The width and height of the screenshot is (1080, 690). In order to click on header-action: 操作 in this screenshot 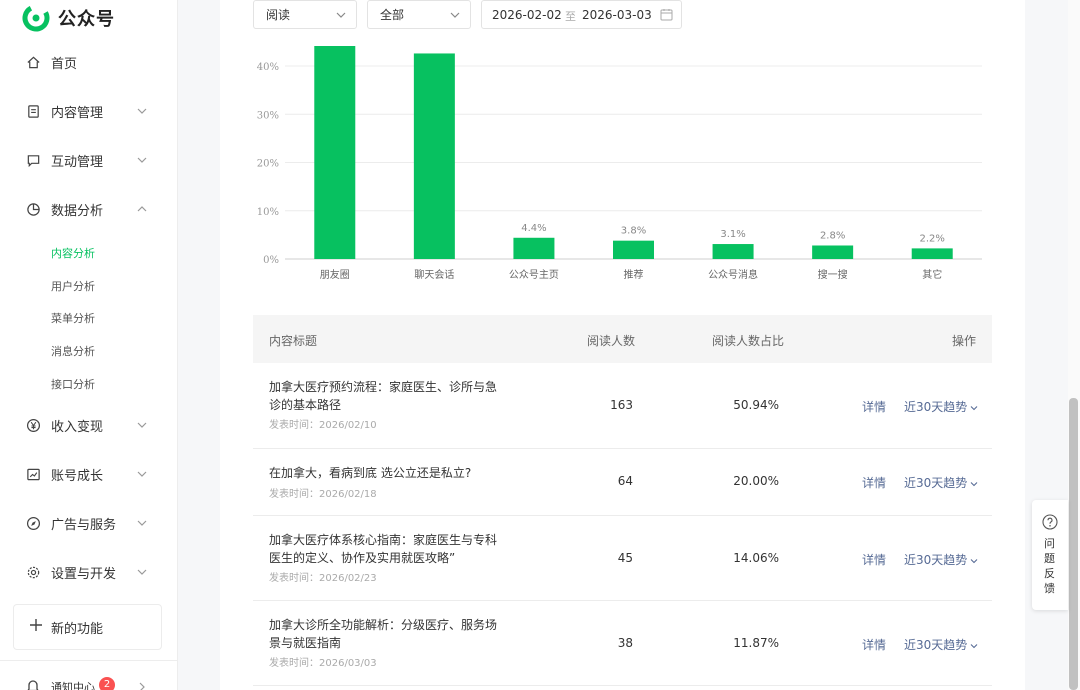, I will do `click(964, 341)`.